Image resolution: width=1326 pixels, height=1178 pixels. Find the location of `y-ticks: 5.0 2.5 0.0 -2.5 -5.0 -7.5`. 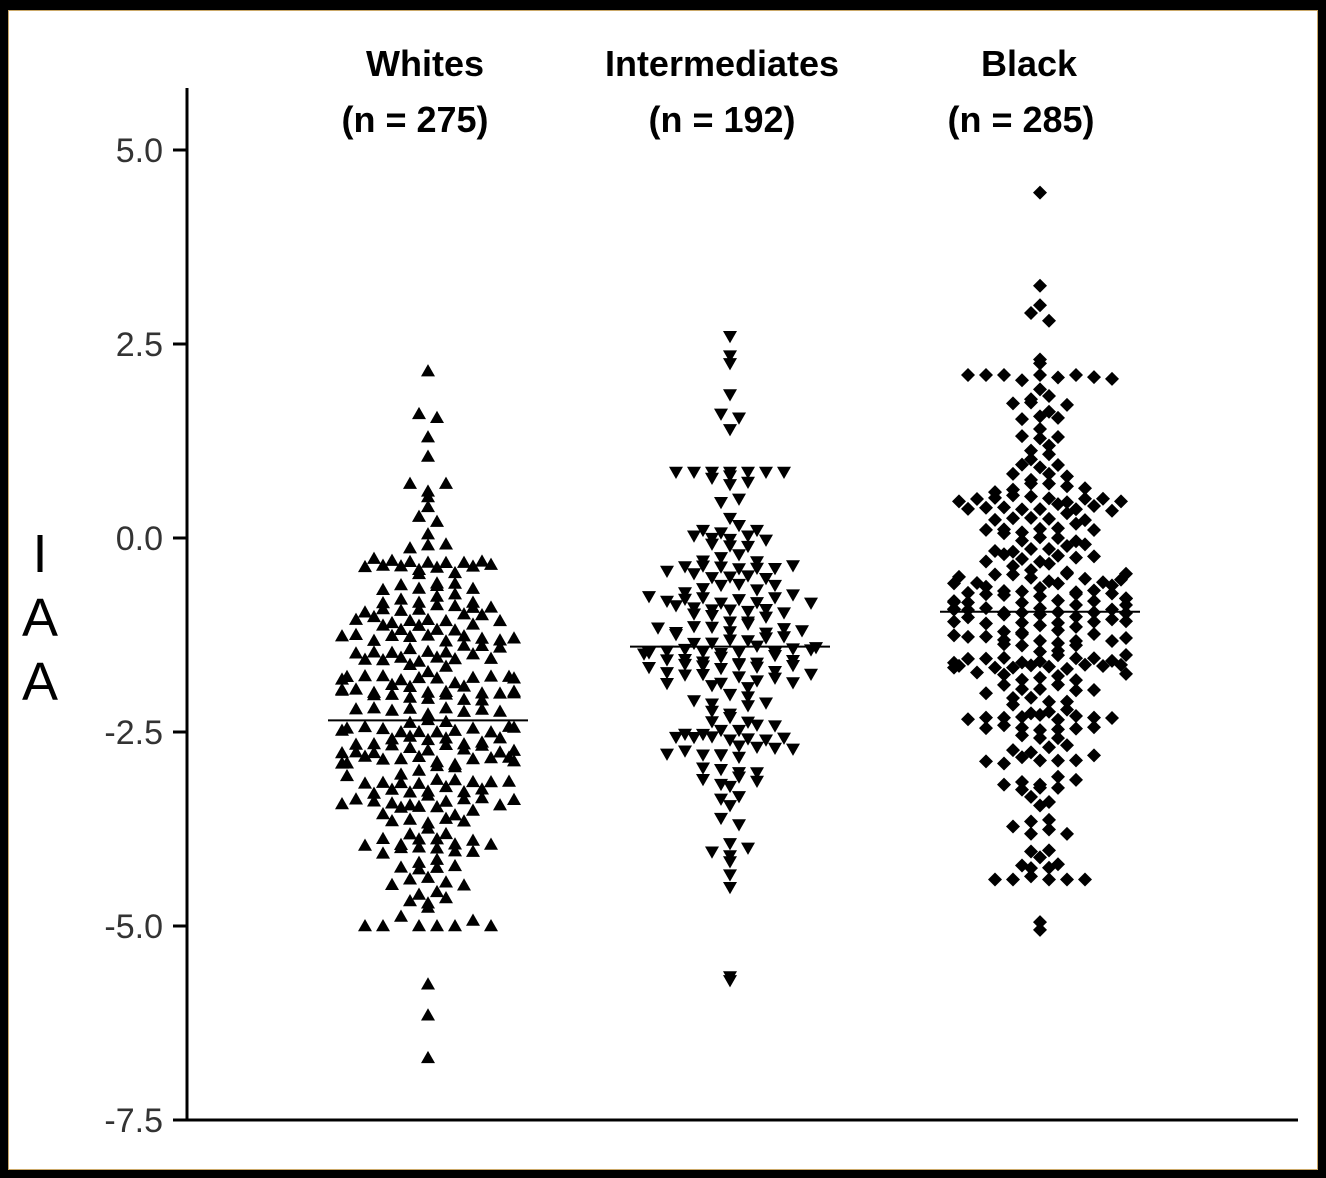

y-ticks: 5.0 2.5 0.0 -2.5 -5.0 -7.5 is located at coordinates (145, 636).